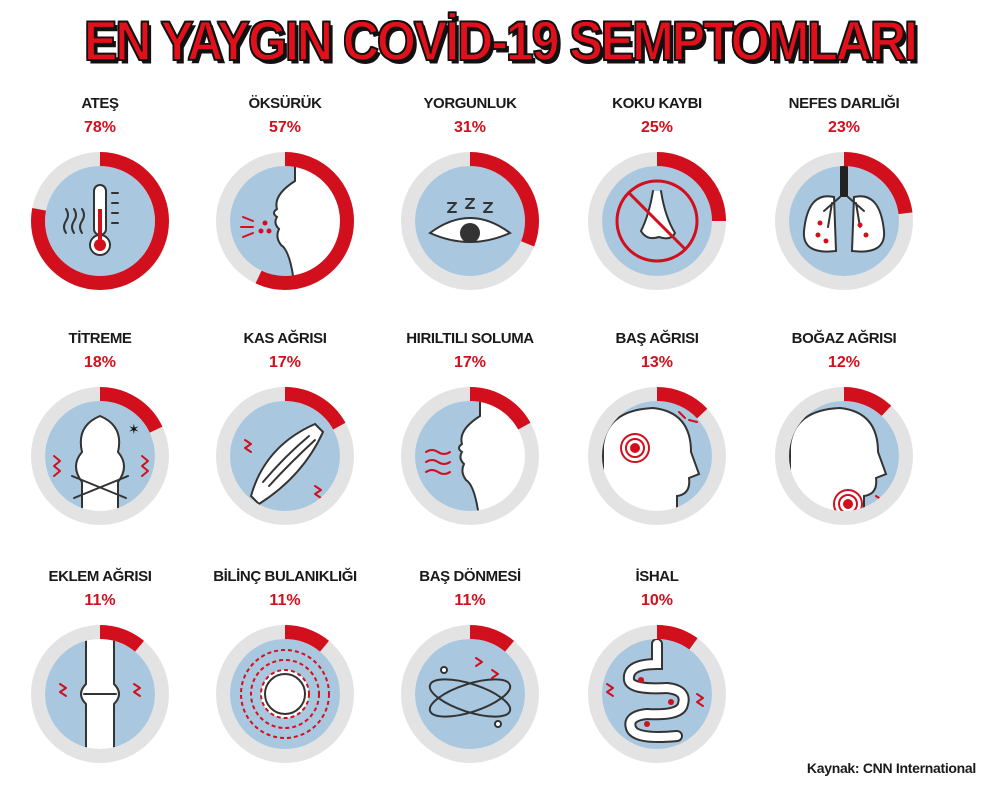 This screenshot has width=1000, height=798. I want to click on shivering-person-icon: ✶, so click(101, 462).